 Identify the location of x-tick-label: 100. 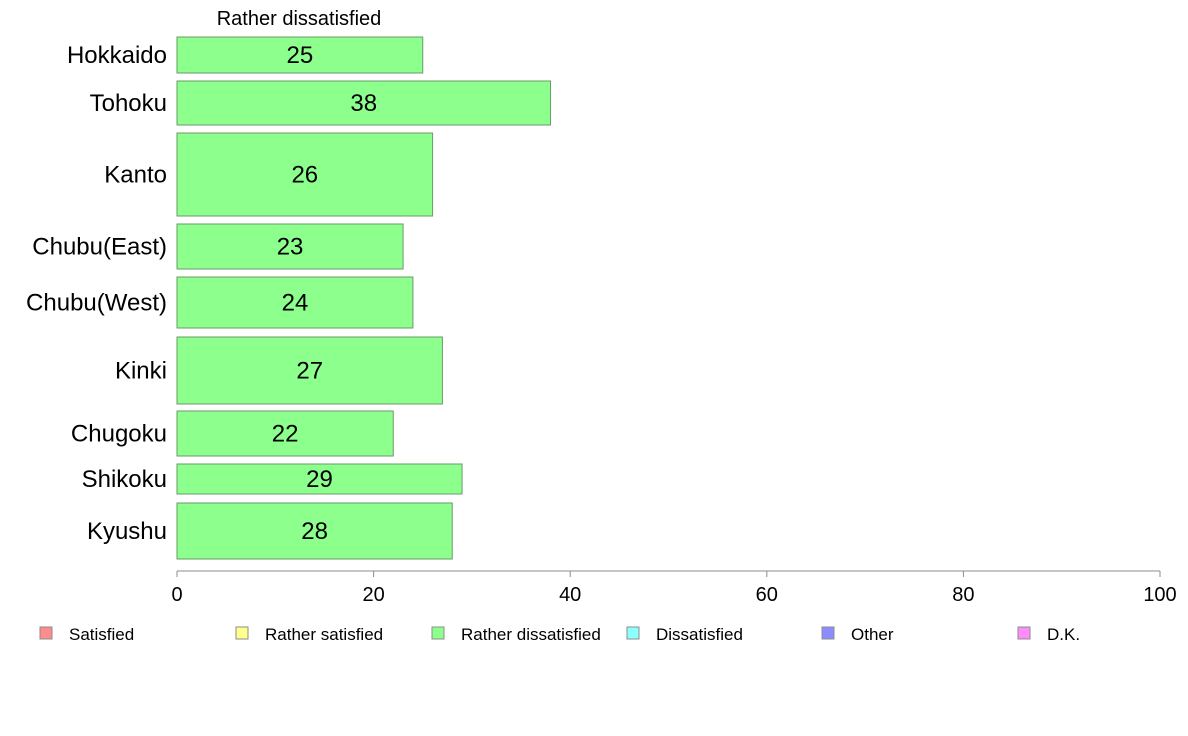
(1159, 595).